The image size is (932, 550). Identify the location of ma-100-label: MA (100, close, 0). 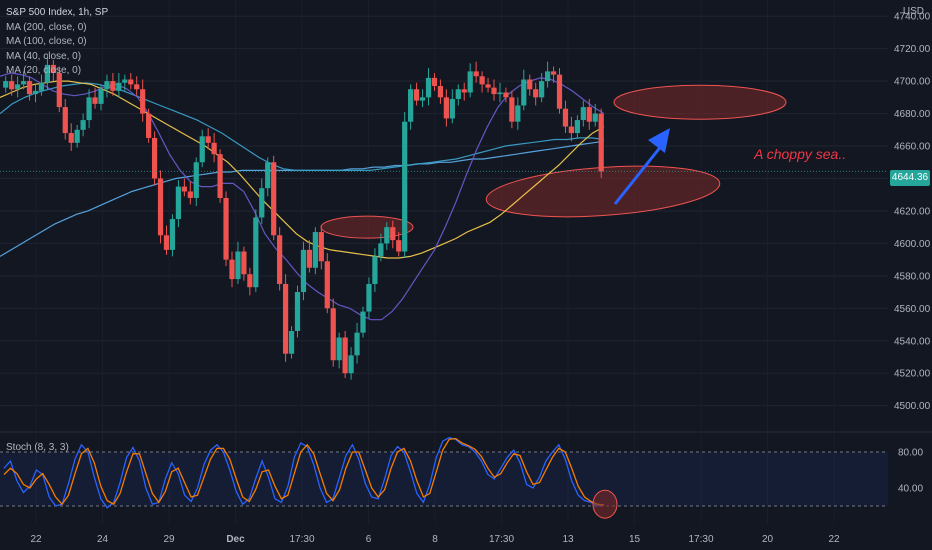
(46, 41).